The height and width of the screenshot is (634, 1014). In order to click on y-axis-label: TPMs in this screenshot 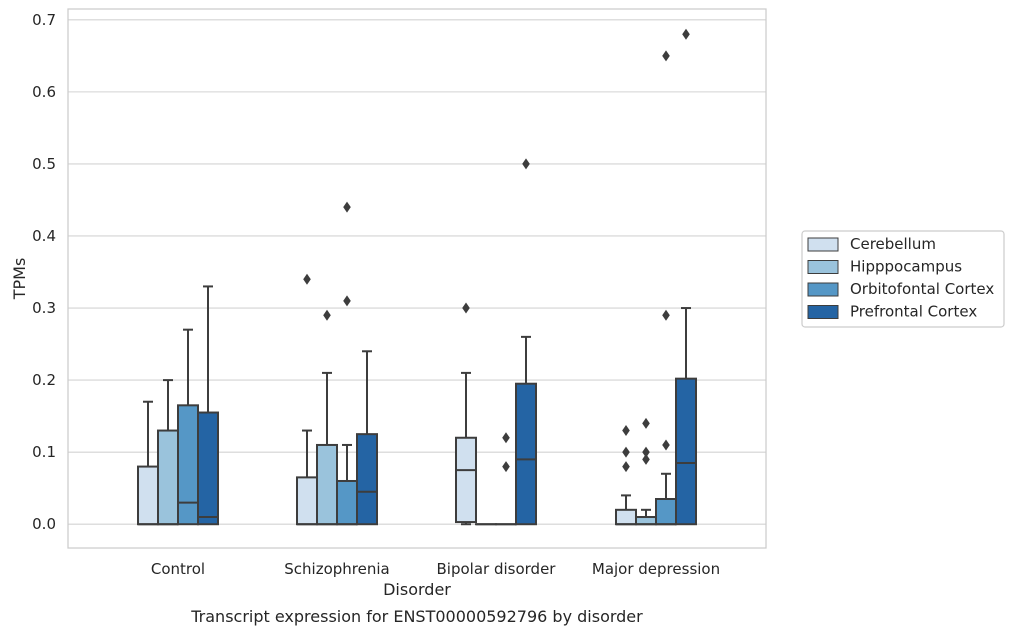, I will do `click(19, 279)`.